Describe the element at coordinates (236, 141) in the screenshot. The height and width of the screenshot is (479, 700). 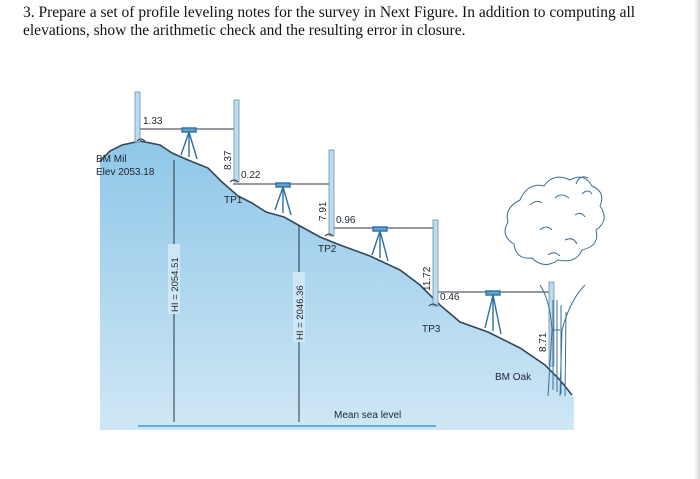
I see `rod-tp1-fs` at that location.